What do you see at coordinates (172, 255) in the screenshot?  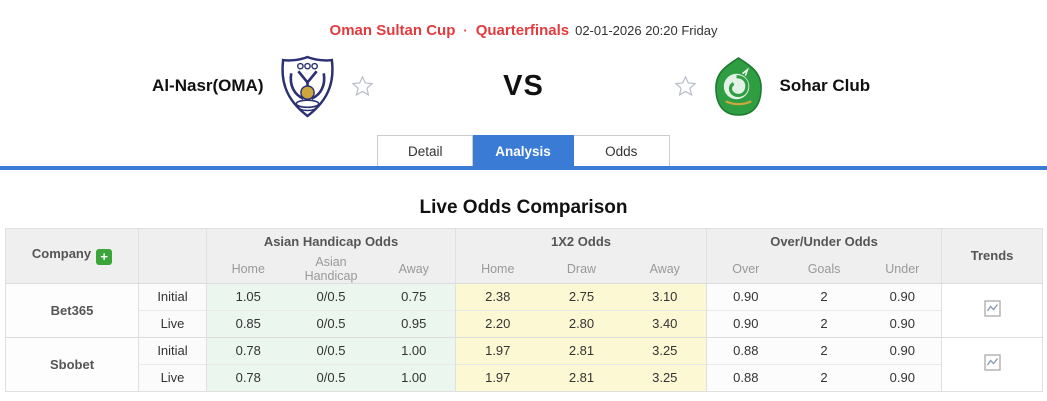 I see `line-type-column-header` at bounding box center [172, 255].